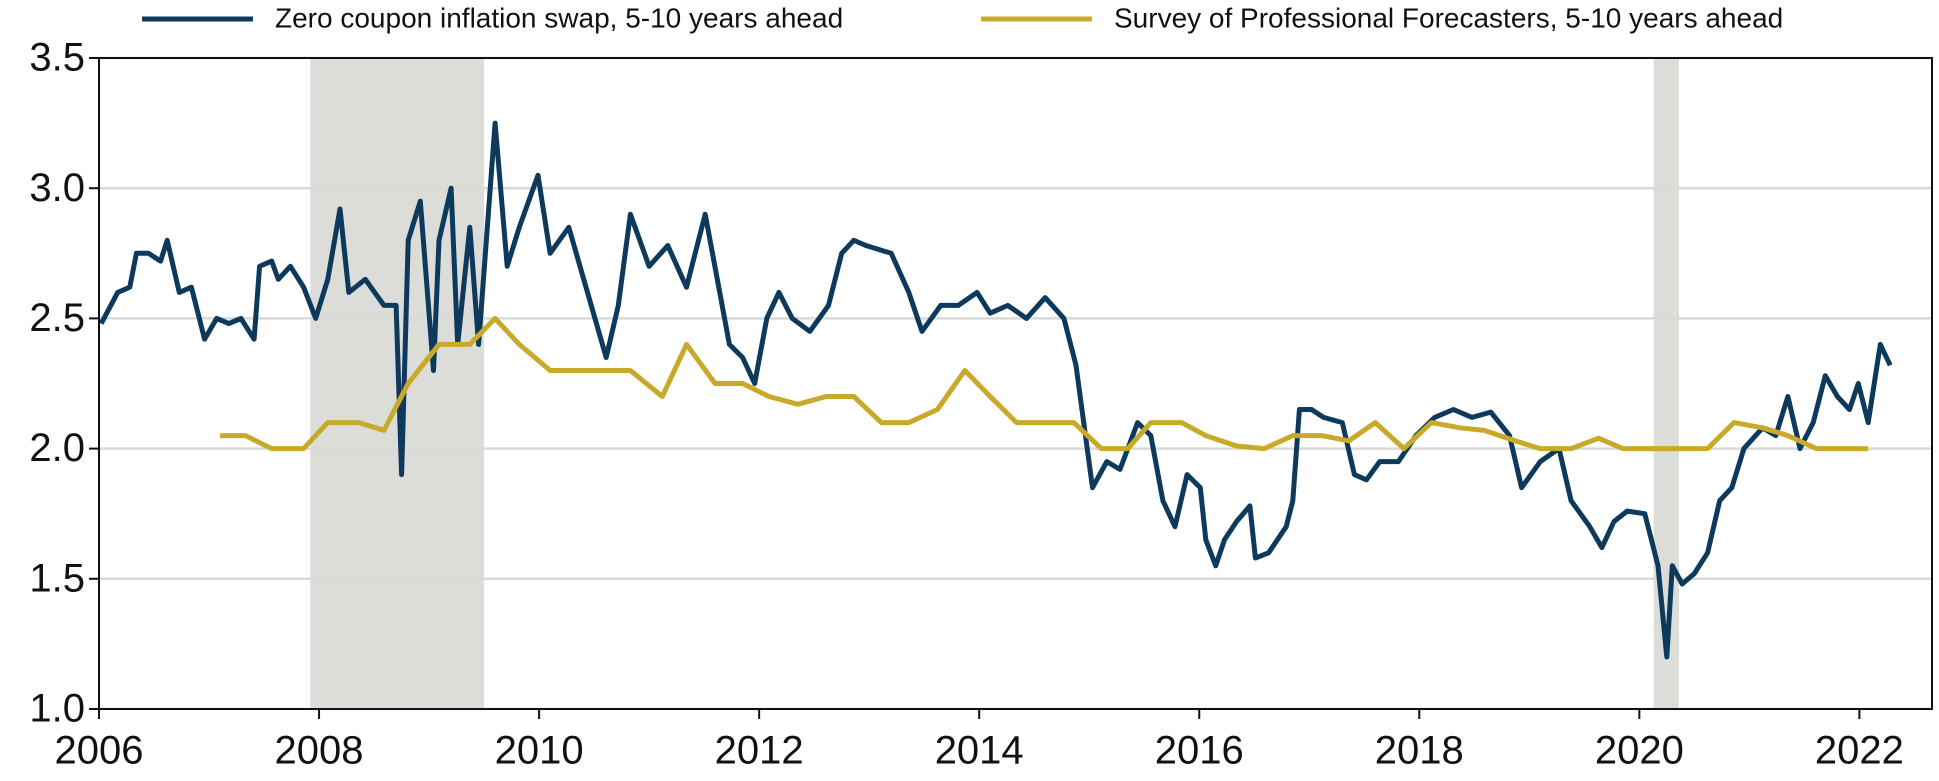 Image resolution: width=1939 pixels, height=781 pixels. Describe the element at coordinates (57, 578) in the screenshot. I see `y-tick-label: 1.5` at that location.